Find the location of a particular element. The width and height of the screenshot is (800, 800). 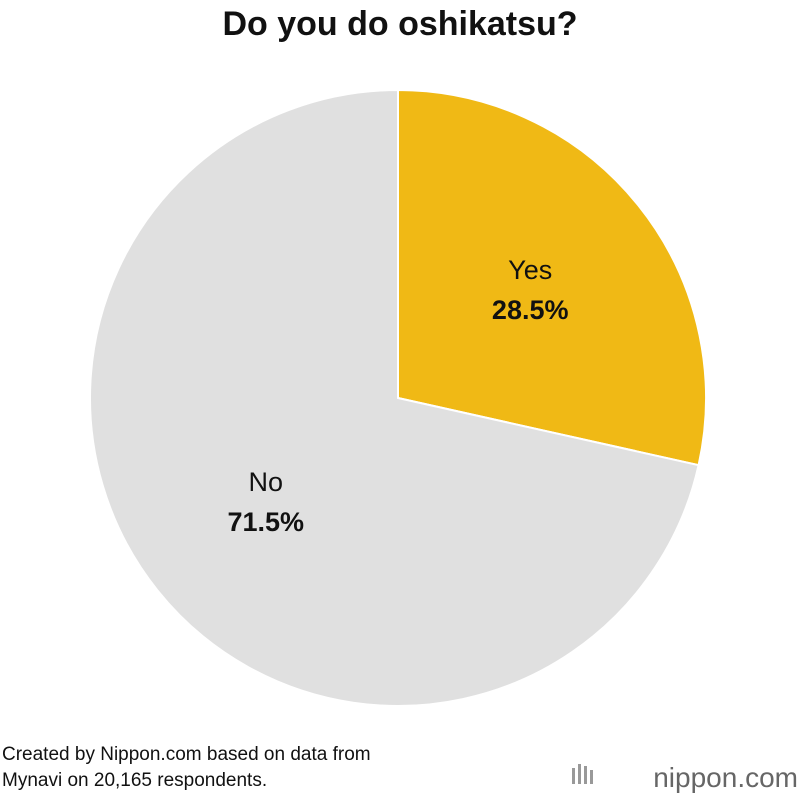

slice-value-label: 71.5% is located at coordinates (266, 522).